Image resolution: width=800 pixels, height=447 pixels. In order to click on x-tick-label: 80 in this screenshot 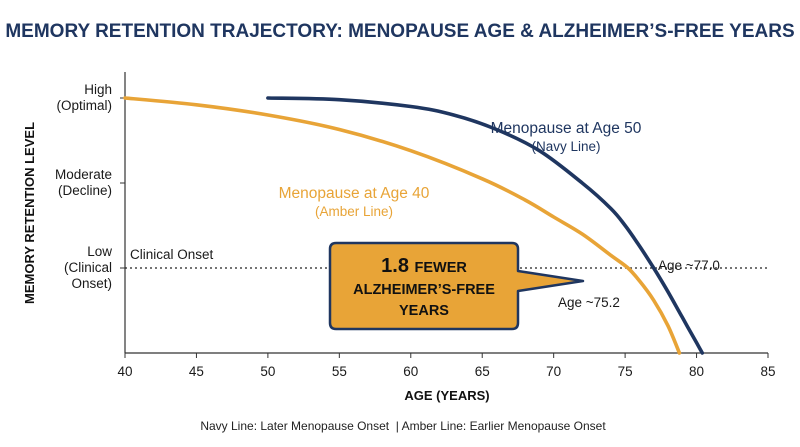, I will do `click(696, 371)`.